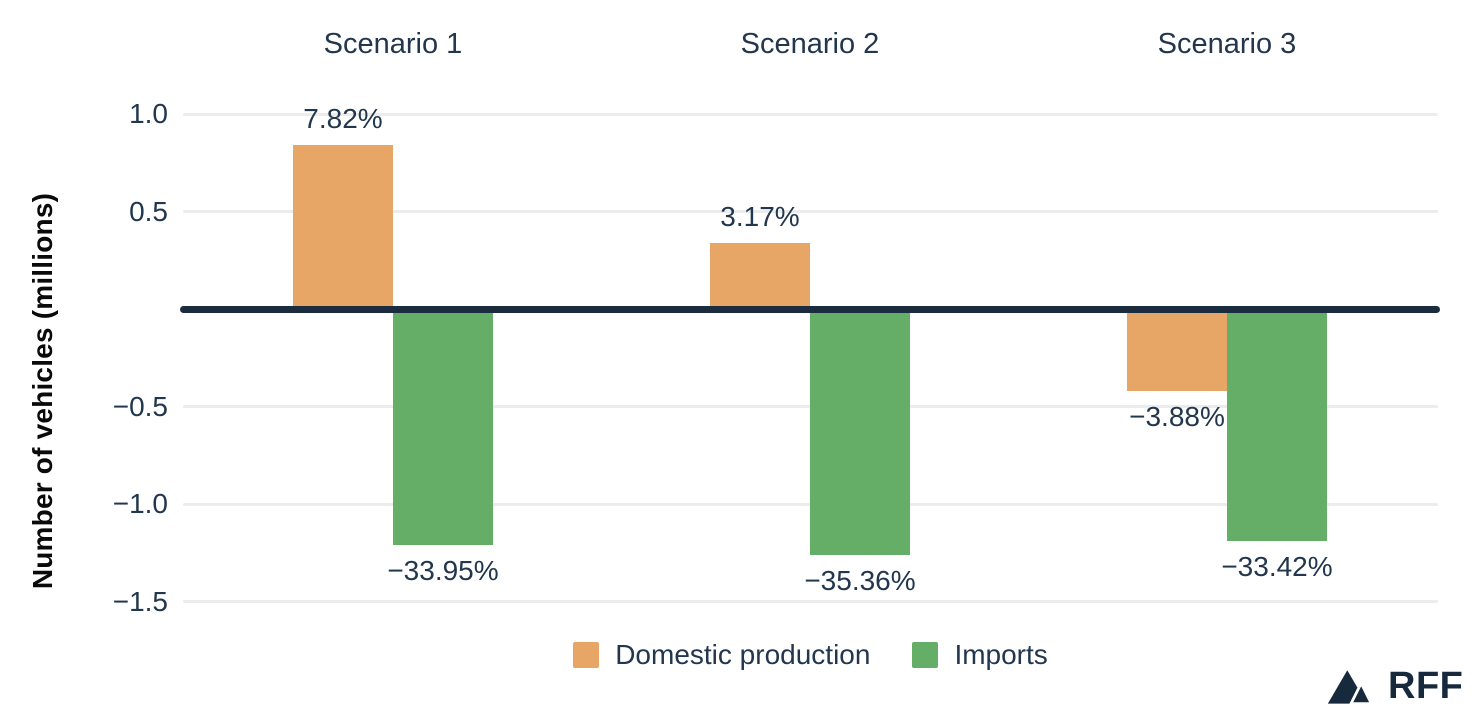  Describe the element at coordinates (1350, 687) in the screenshot. I see `mountains-icon` at that location.